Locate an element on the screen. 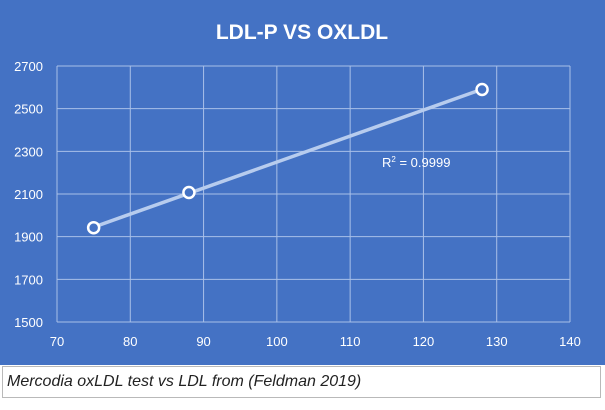  y-tick-label: 2300 is located at coordinates (28, 151).